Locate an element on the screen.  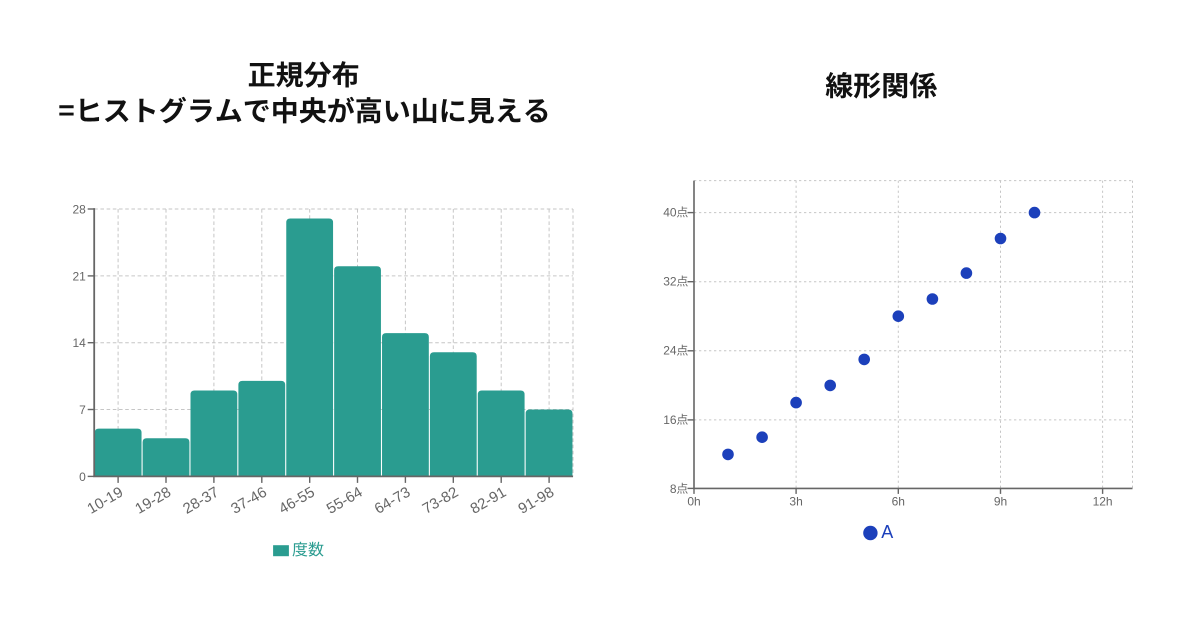
svg-text: 32 is located at coordinates (670, 282).